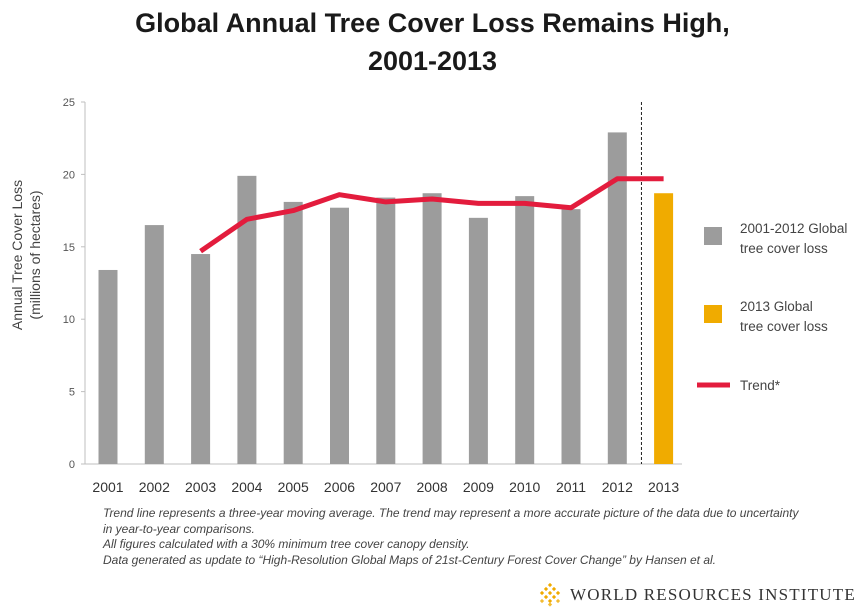 The image size is (865, 610). Describe the element at coordinates (776, 306) in the screenshot. I see `legend-label-2-line1: 2013 Global` at that location.